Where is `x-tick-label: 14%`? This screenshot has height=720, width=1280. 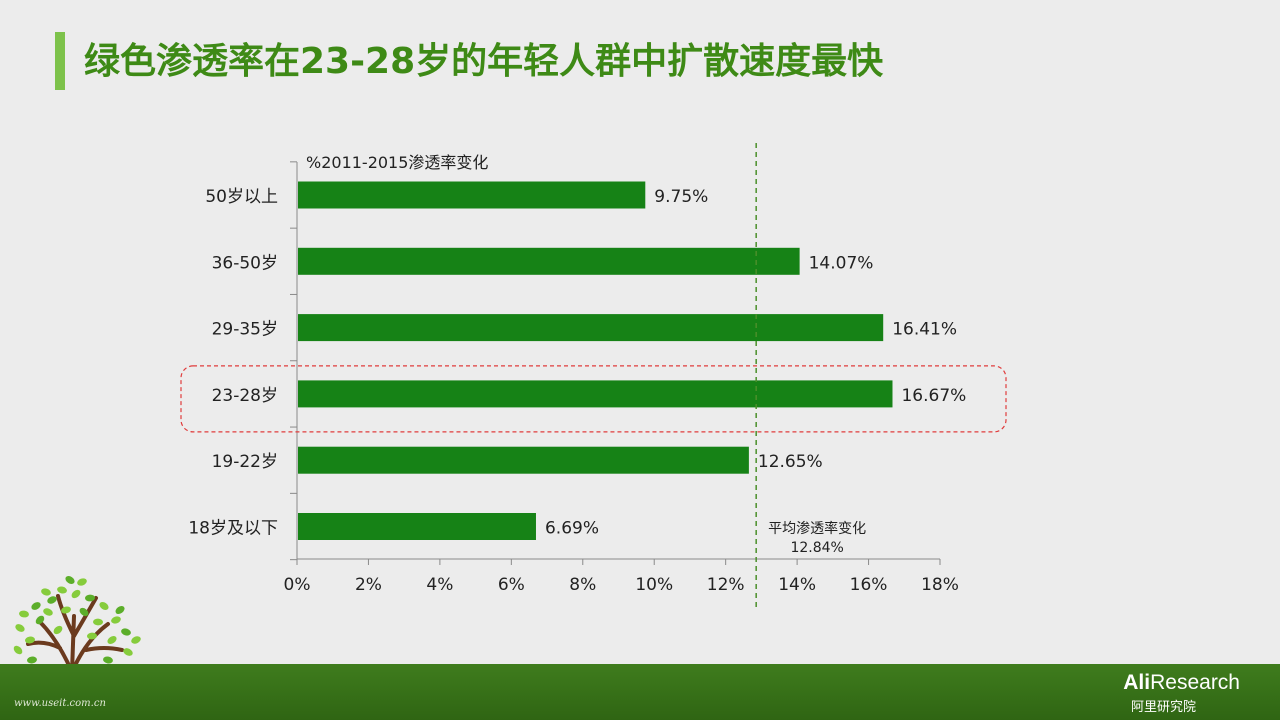 x-tick-label: 14% is located at coordinates (797, 585).